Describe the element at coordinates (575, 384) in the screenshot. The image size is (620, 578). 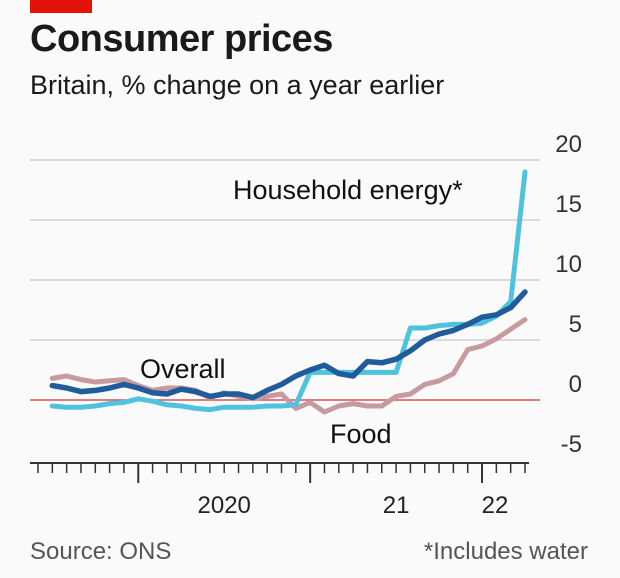
I see `y-tick-label: 0` at that location.